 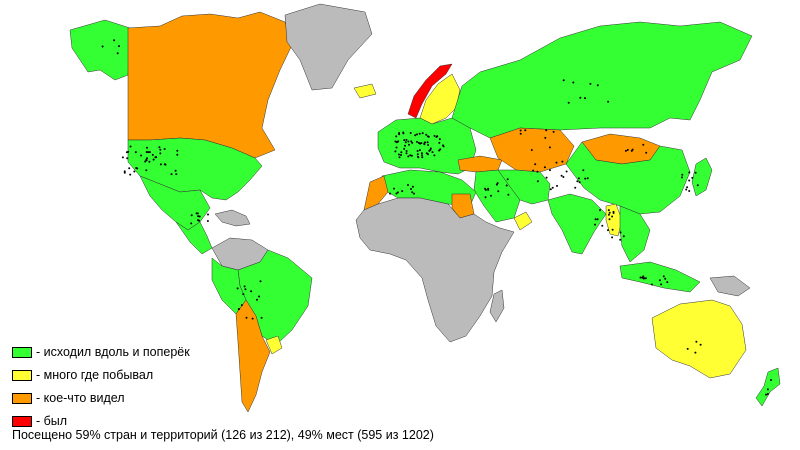 I want to click on region-sweden-finland, so click(x=440, y=99).